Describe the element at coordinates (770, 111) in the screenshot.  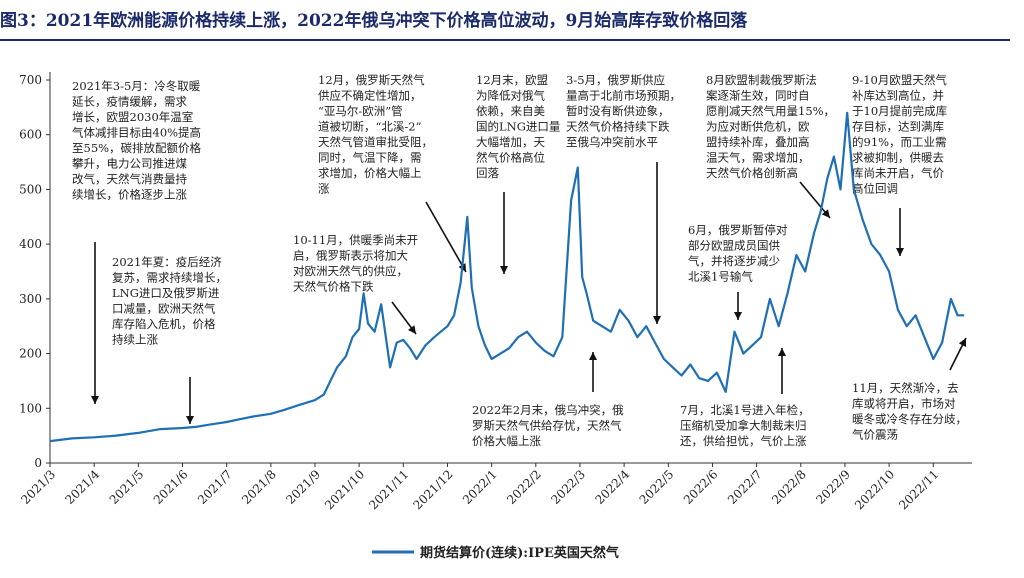
I see `annotation-line: 愿削减天然气用量15%，` at that location.